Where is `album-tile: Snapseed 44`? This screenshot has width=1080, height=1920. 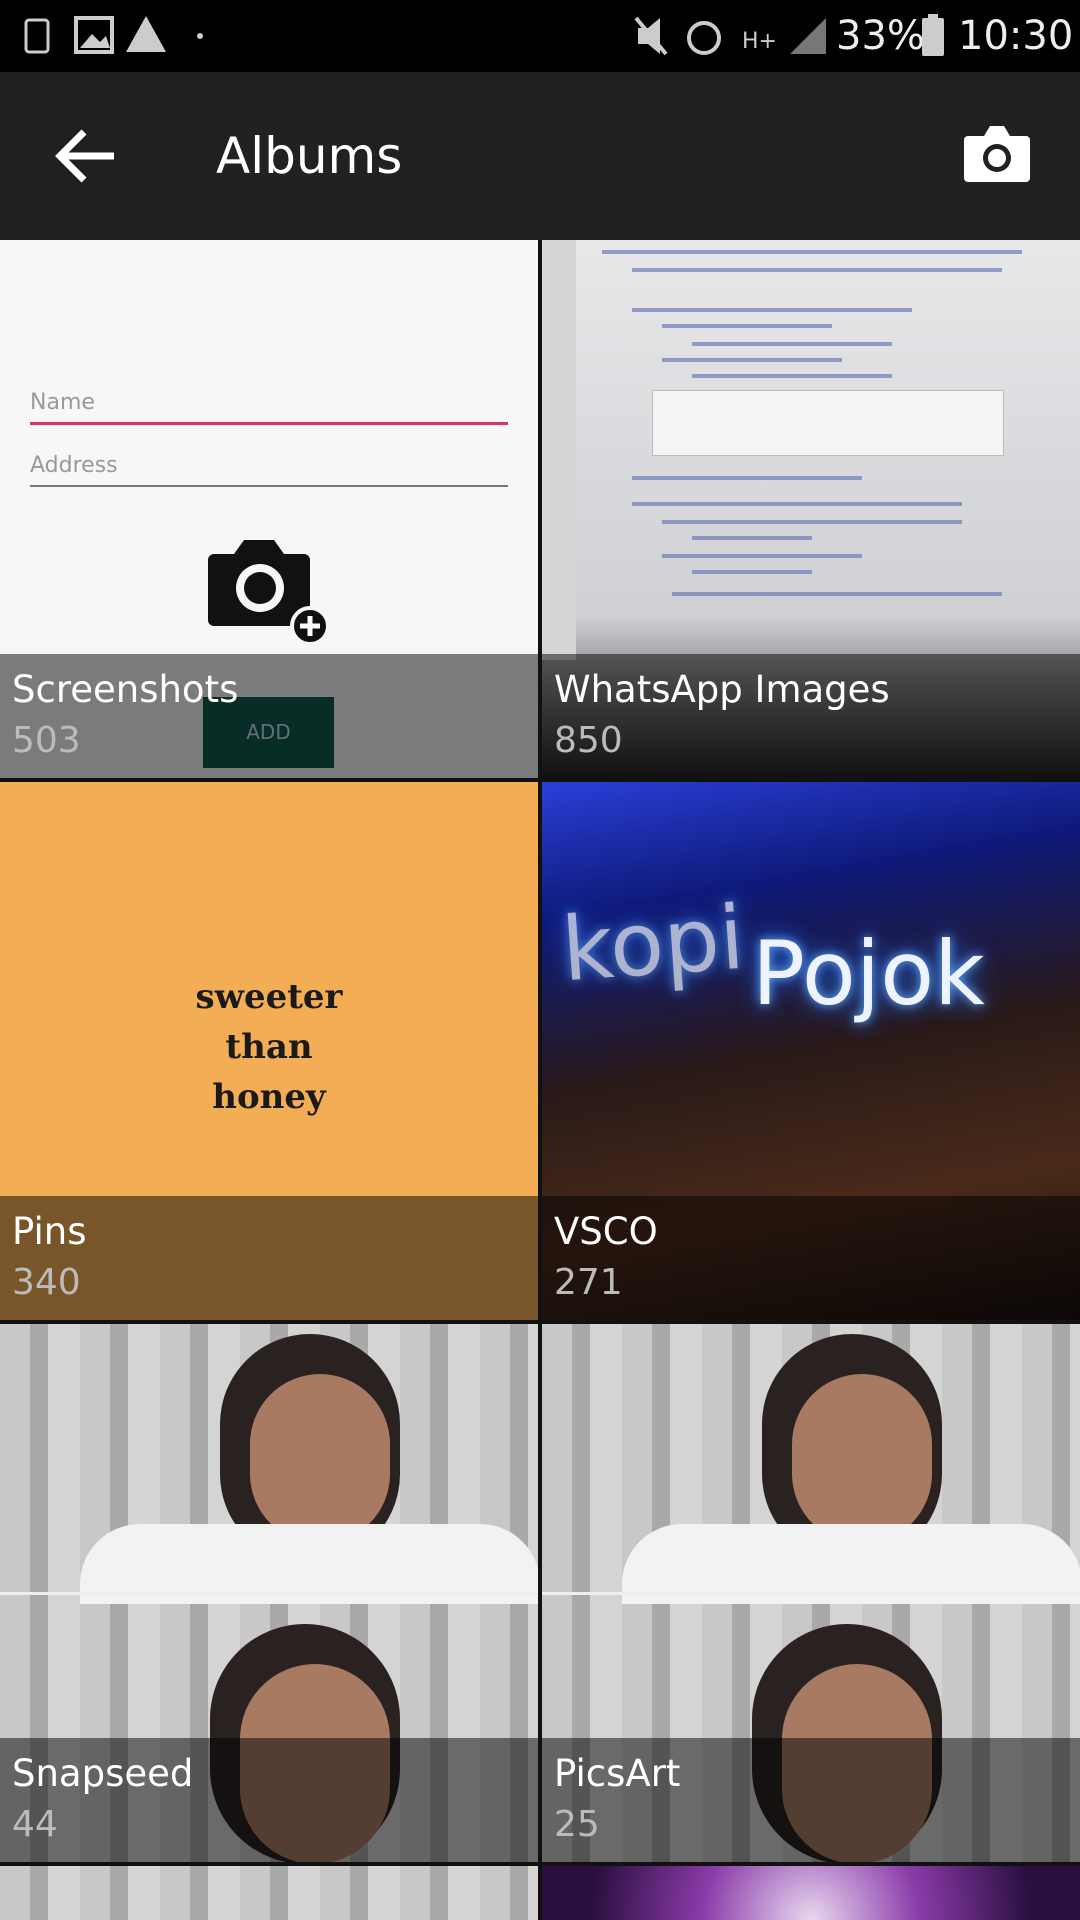 album-tile: Snapseed 44 is located at coordinates (269, 1593).